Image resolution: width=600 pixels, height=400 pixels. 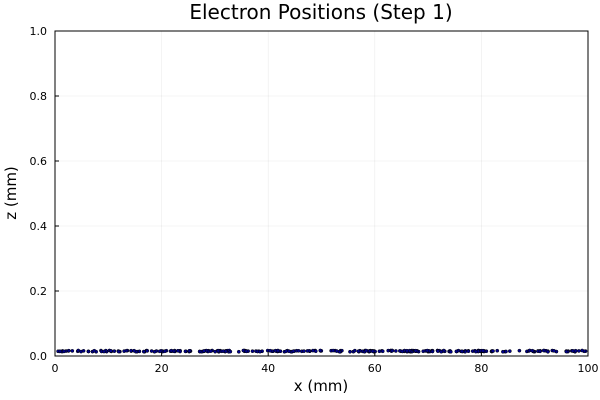 What do you see at coordinates (39, 291) in the screenshot?
I see `y-tick-label: 0.2` at bounding box center [39, 291].